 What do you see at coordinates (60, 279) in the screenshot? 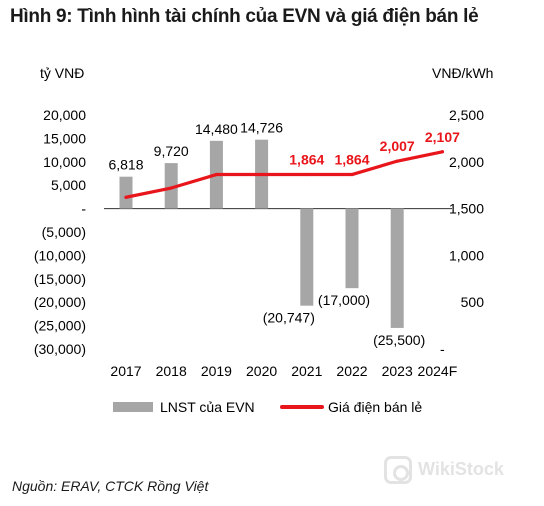
I see `left-tick-label: (15,000)` at bounding box center [60, 279].